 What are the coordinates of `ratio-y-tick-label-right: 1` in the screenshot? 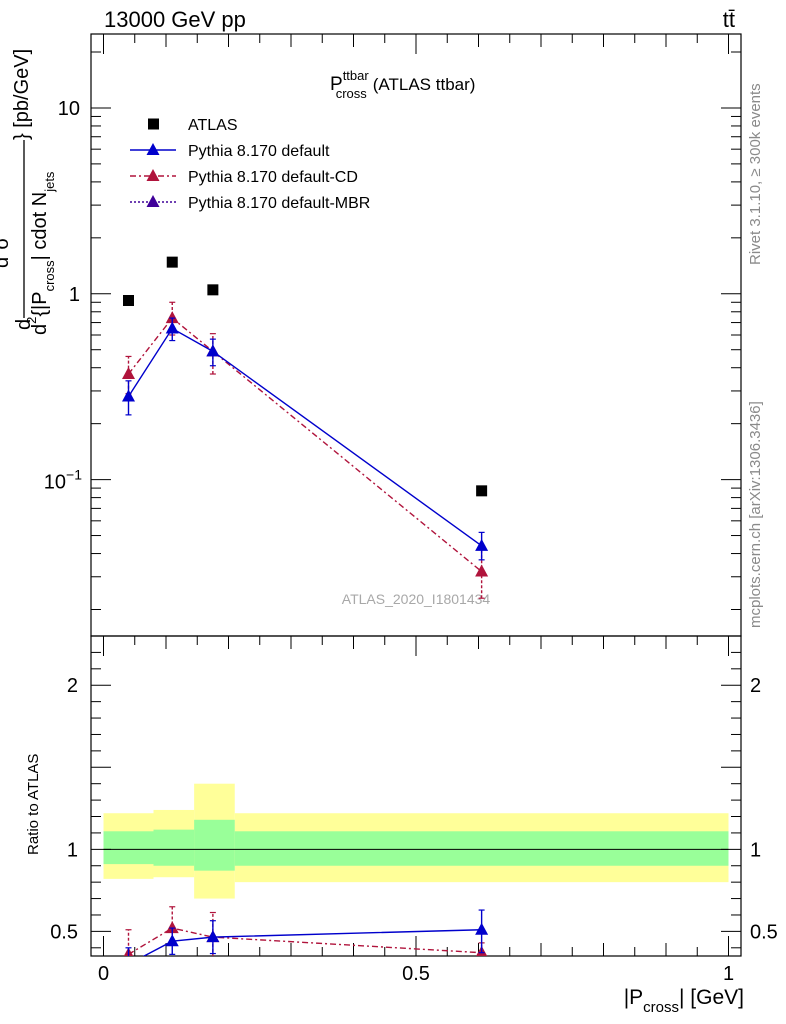 It's located at (755, 850).